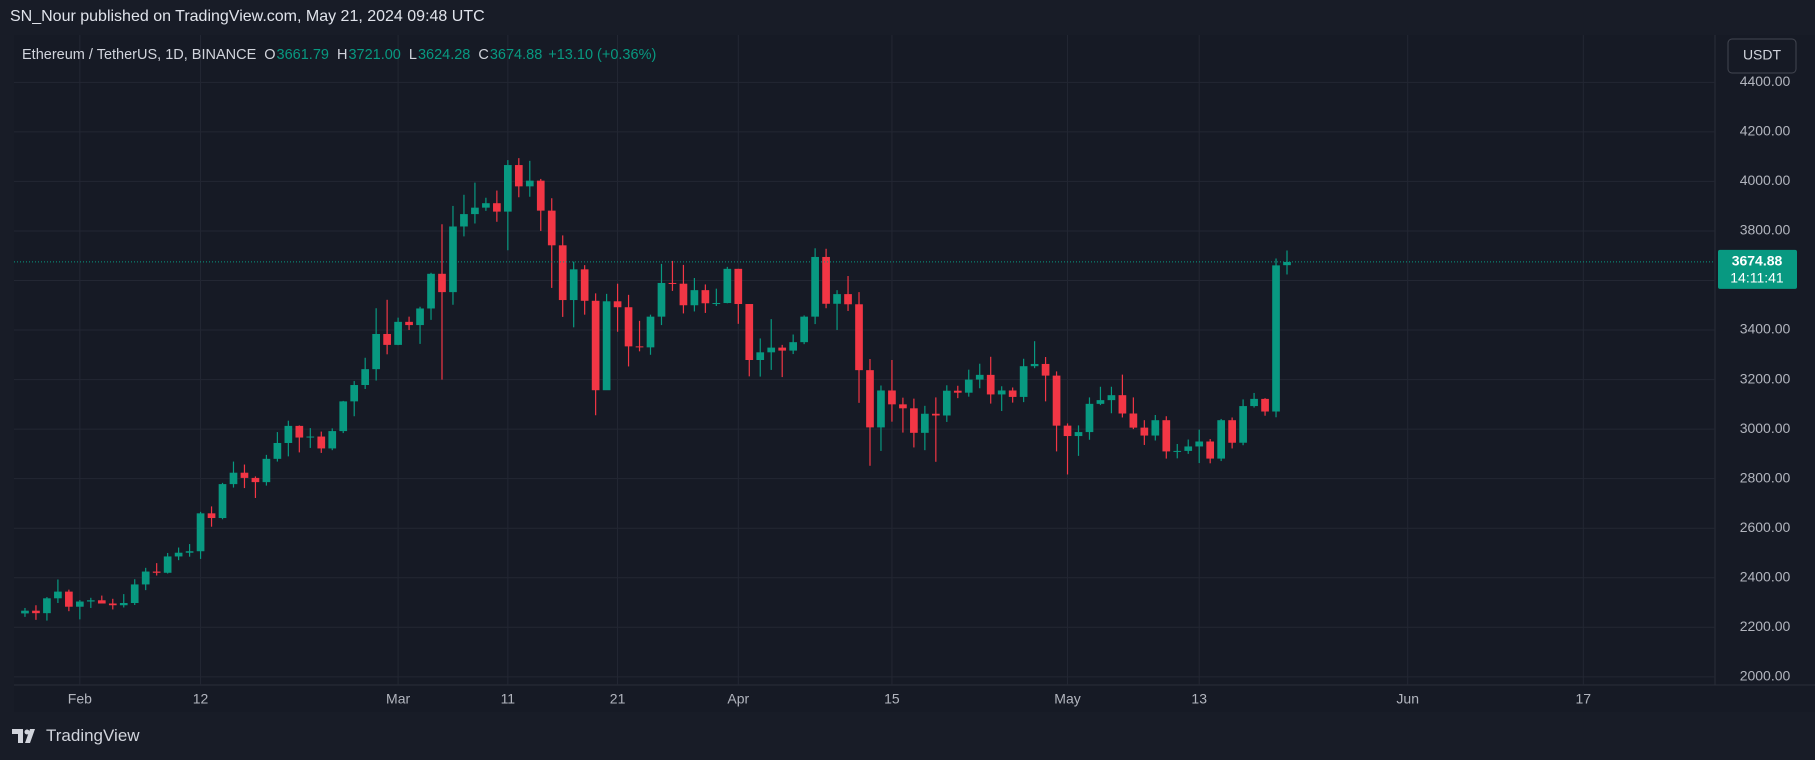  Describe the element at coordinates (413, 55) in the screenshot. I see `ohlc-key: L` at that location.